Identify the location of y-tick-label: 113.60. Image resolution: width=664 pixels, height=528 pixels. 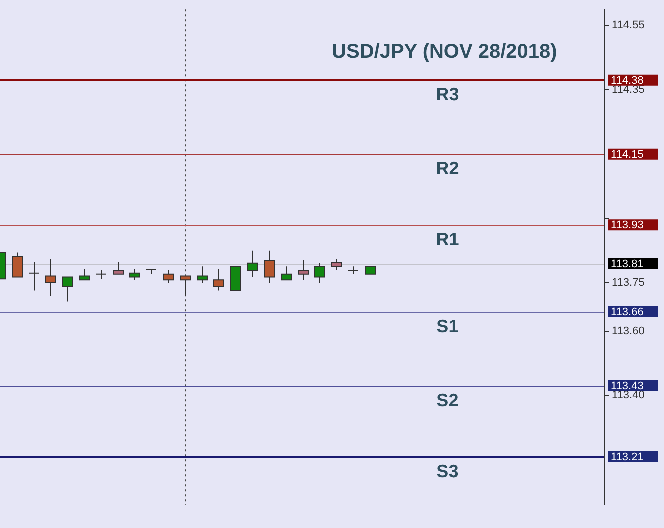
(628, 331).